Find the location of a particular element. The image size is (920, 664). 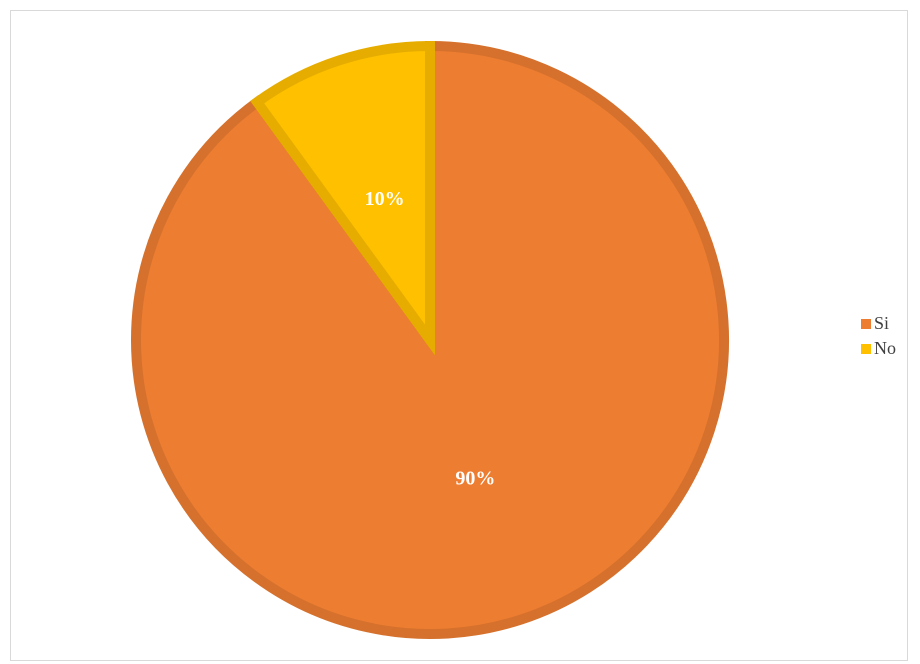

data-label-si: 90% is located at coordinates (475, 478).